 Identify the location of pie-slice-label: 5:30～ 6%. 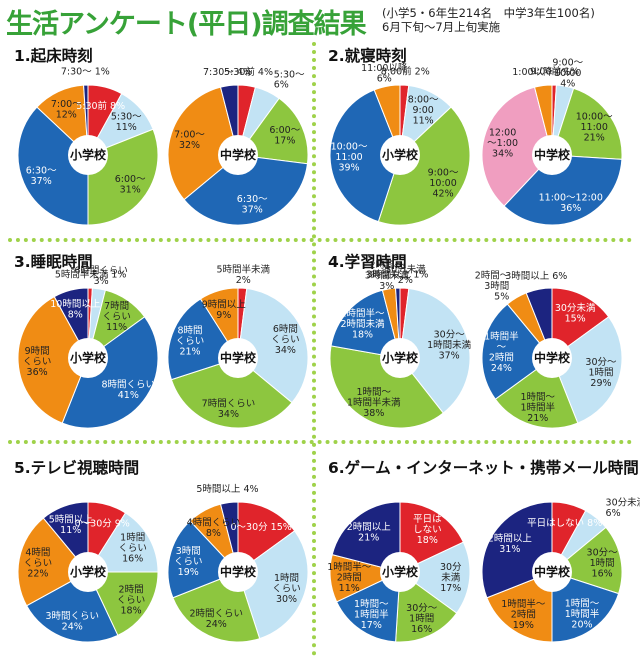
(289, 80).